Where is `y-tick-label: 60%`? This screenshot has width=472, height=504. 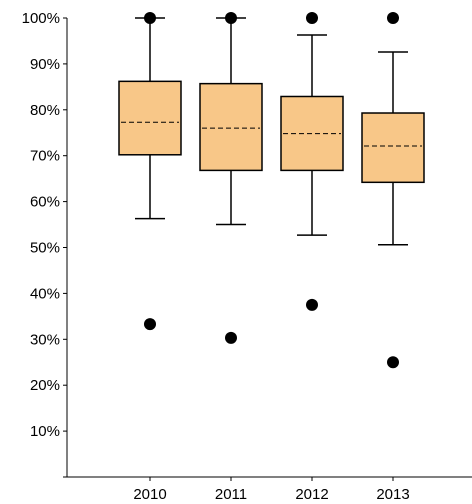 y-tick-label: 60% is located at coordinates (45, 202).